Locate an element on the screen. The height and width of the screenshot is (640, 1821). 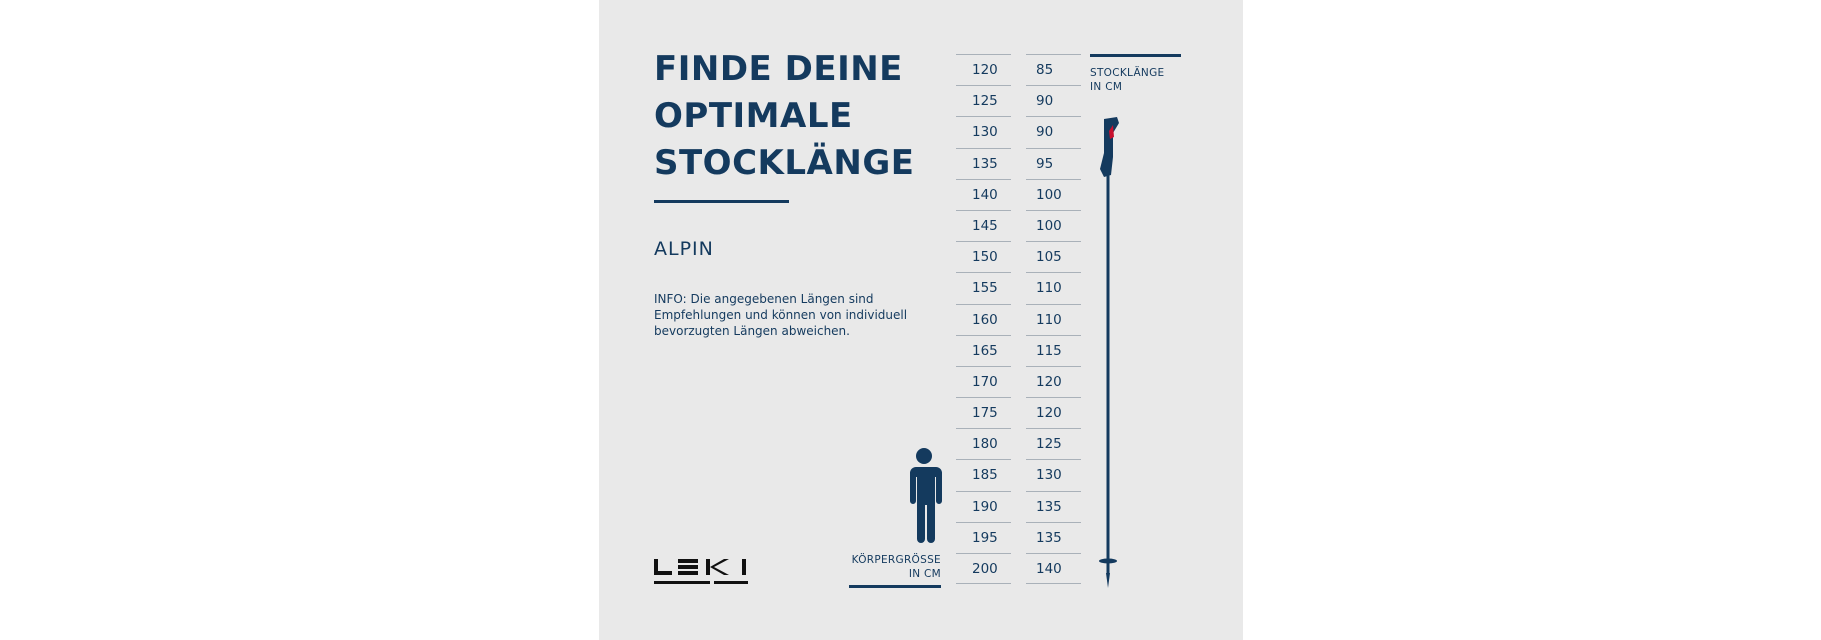
person-icon is located at coordinates (926, 495).